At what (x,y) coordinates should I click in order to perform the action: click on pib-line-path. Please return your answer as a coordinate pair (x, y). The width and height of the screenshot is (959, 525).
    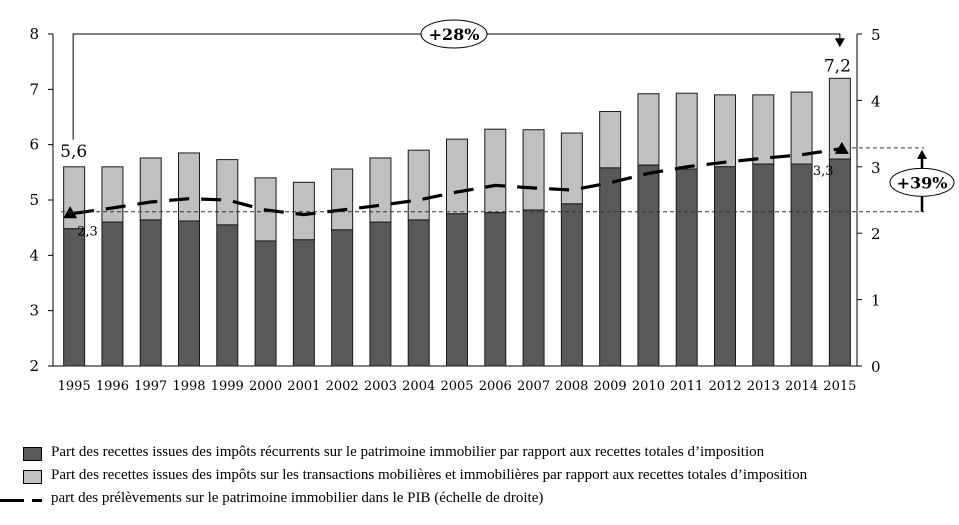
    Looking at the image, I should click on (457, 182).